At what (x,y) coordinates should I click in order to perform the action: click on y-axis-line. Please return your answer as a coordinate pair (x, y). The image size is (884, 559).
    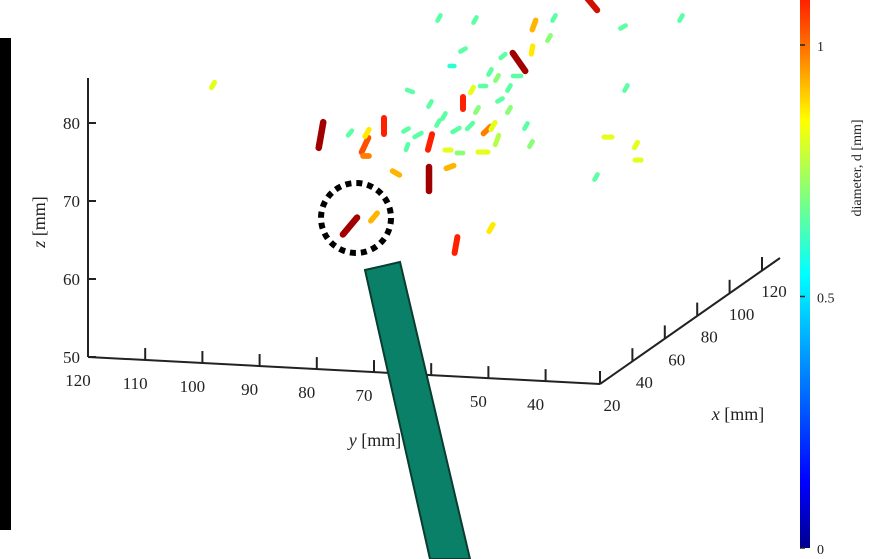
    Looking at the image, I should click on (344, 370).